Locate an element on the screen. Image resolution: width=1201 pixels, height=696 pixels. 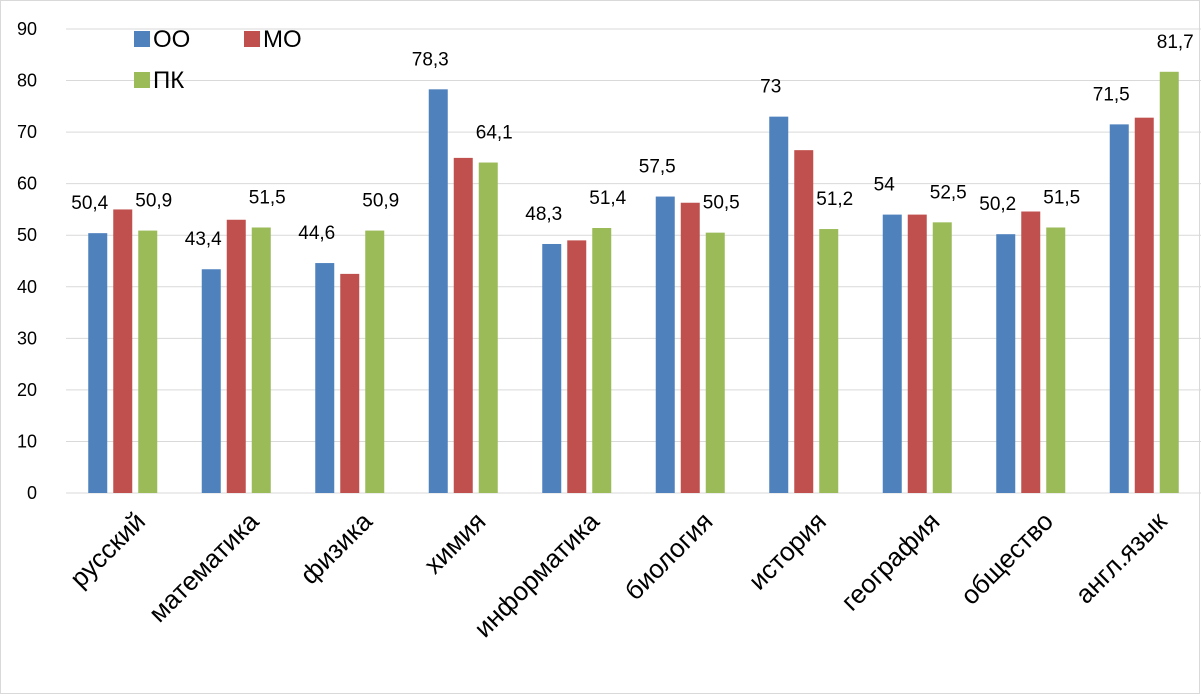
data-label: 78,3 is located at coordinates (430, 59).